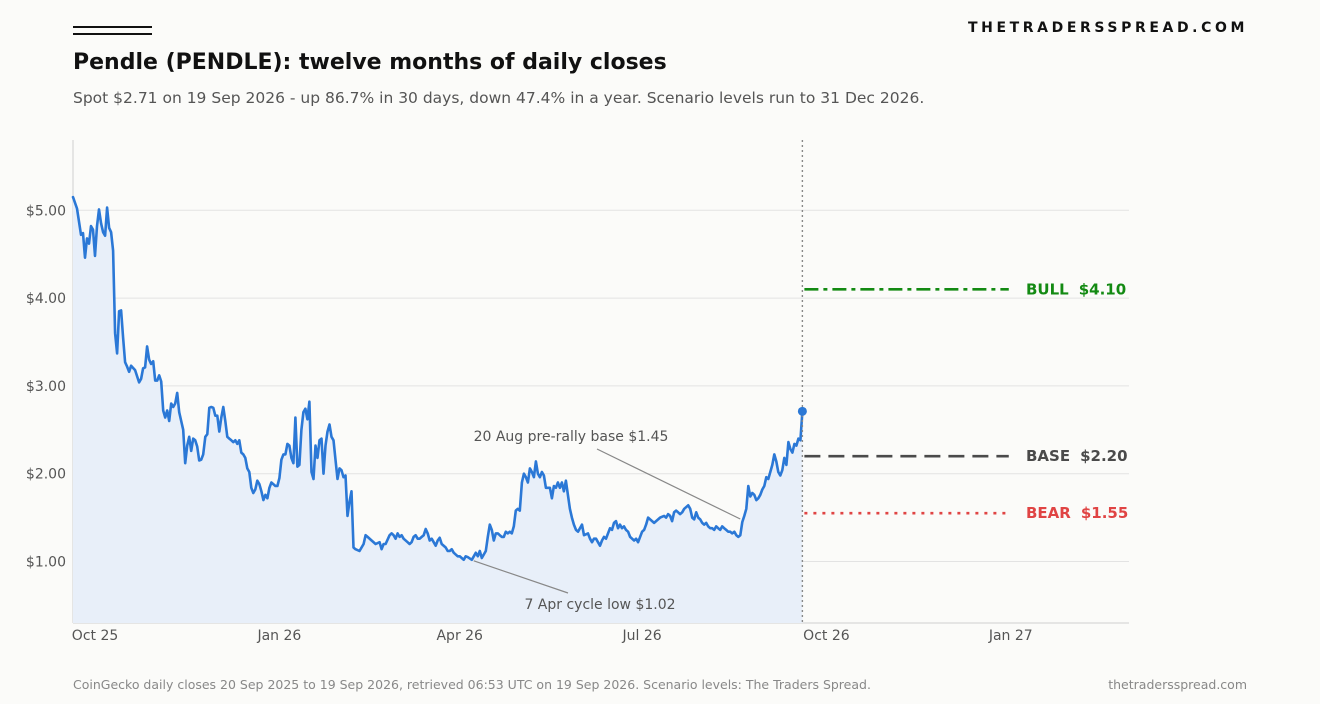 The width and height of the screenshot is (1320, 704). Describe the element at coordinates (1104, 513) in the screenshot. I see `scenario-value-bear: $1.55` at that location.